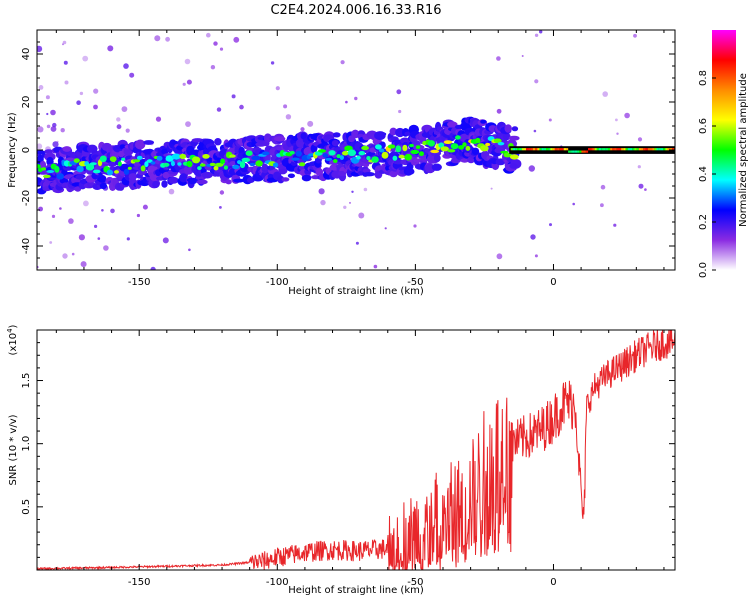 Image resolution: width=750 pixels, height=600 pixels. What do you see at coordinates (26, 54) in the screenshot?
I see `y-tick-label: 40` at bounding box center [26, 54].